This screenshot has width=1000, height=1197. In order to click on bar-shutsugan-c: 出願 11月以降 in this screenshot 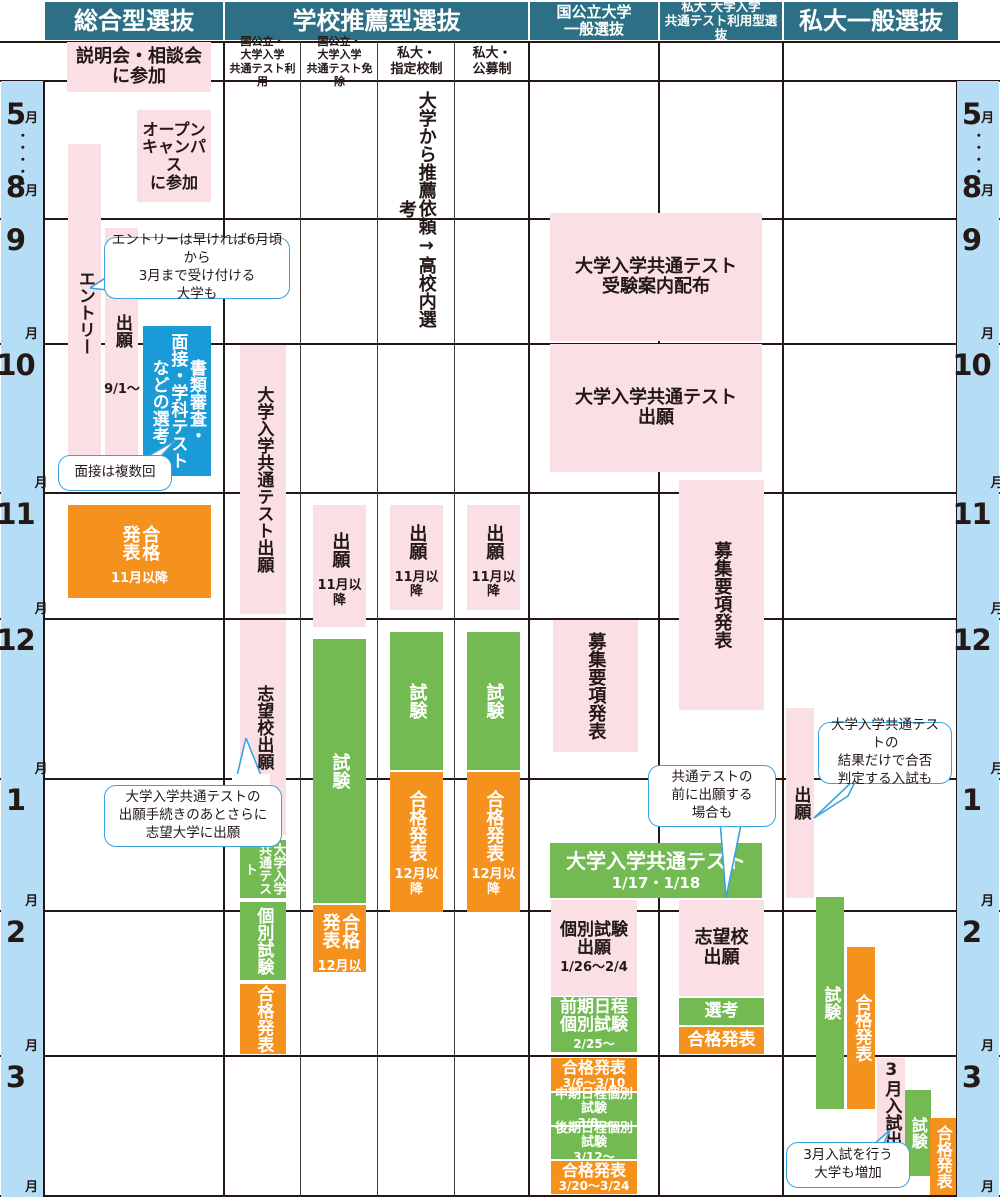, I will do `click(416, 557)`.